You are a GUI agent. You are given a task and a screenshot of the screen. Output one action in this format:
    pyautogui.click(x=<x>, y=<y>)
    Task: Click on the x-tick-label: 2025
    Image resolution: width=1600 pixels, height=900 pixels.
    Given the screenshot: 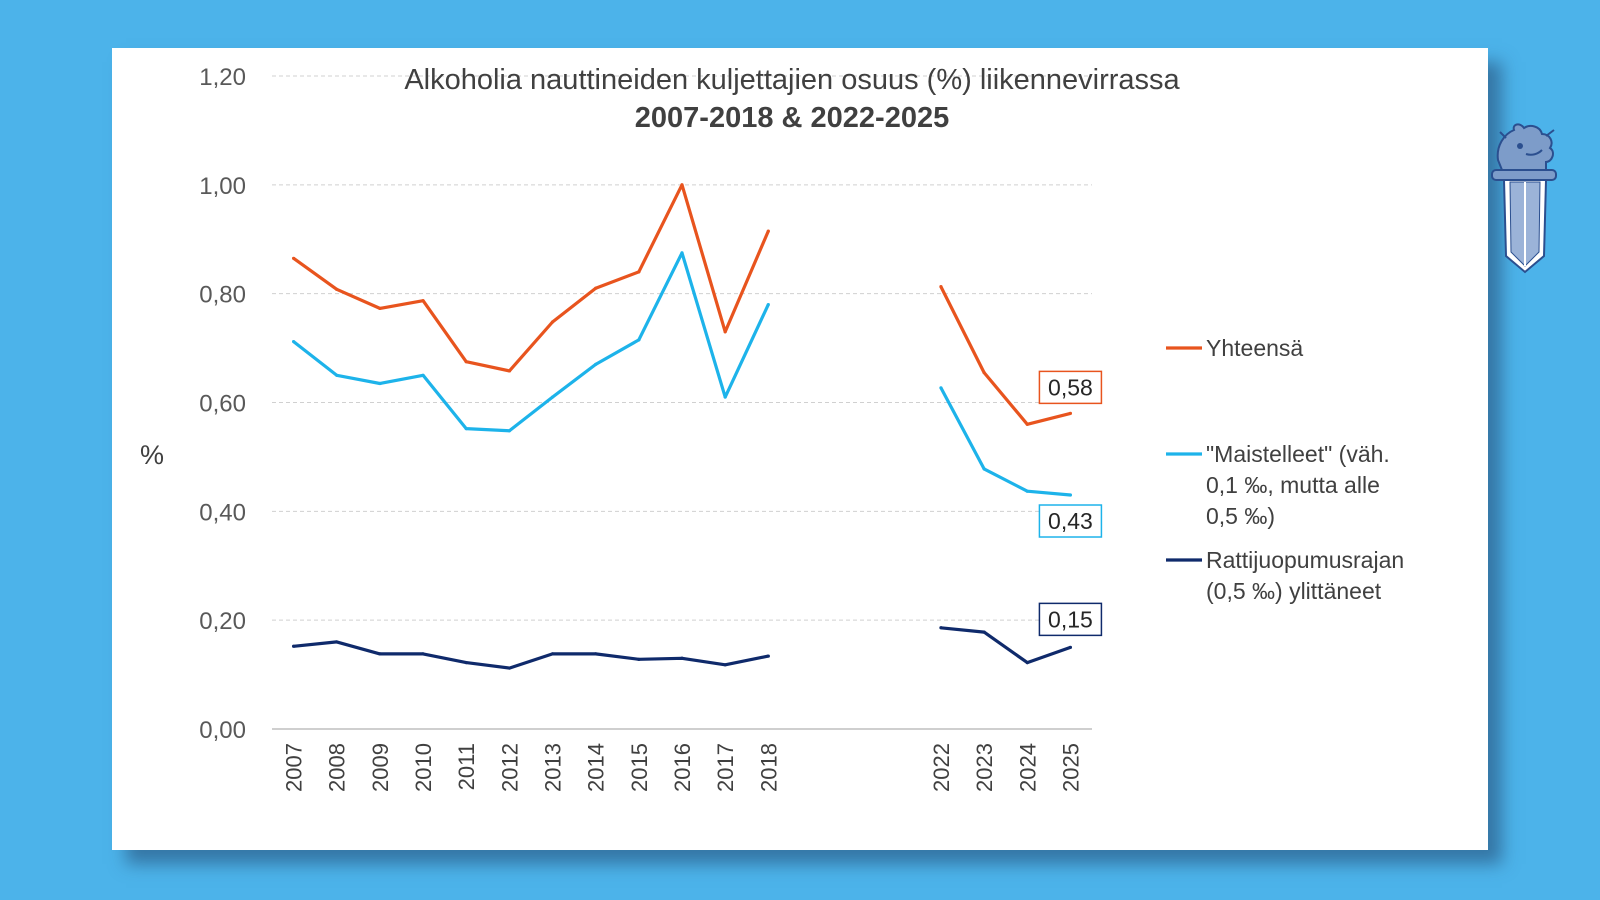 What is the action you would take?
    pyautogui.click(x=1070, y=767)
    